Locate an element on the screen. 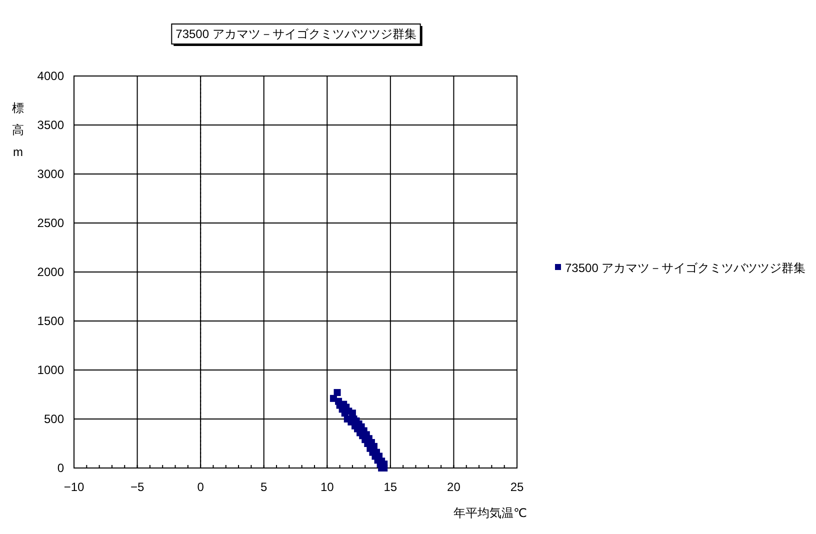 This screenshot has height=534, width=816. y-tick-label: 2500 is located at coordinates (50, 223).